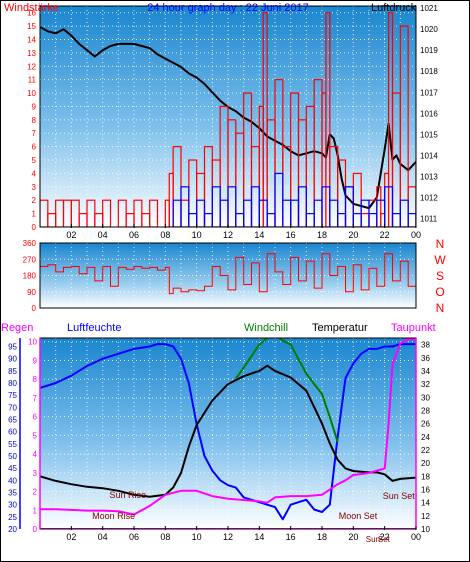 The image size is (470, 562). Describe the element at coordinates (12, 480) in the screenshot. I see `humidity-tick-label: 40` at that location.